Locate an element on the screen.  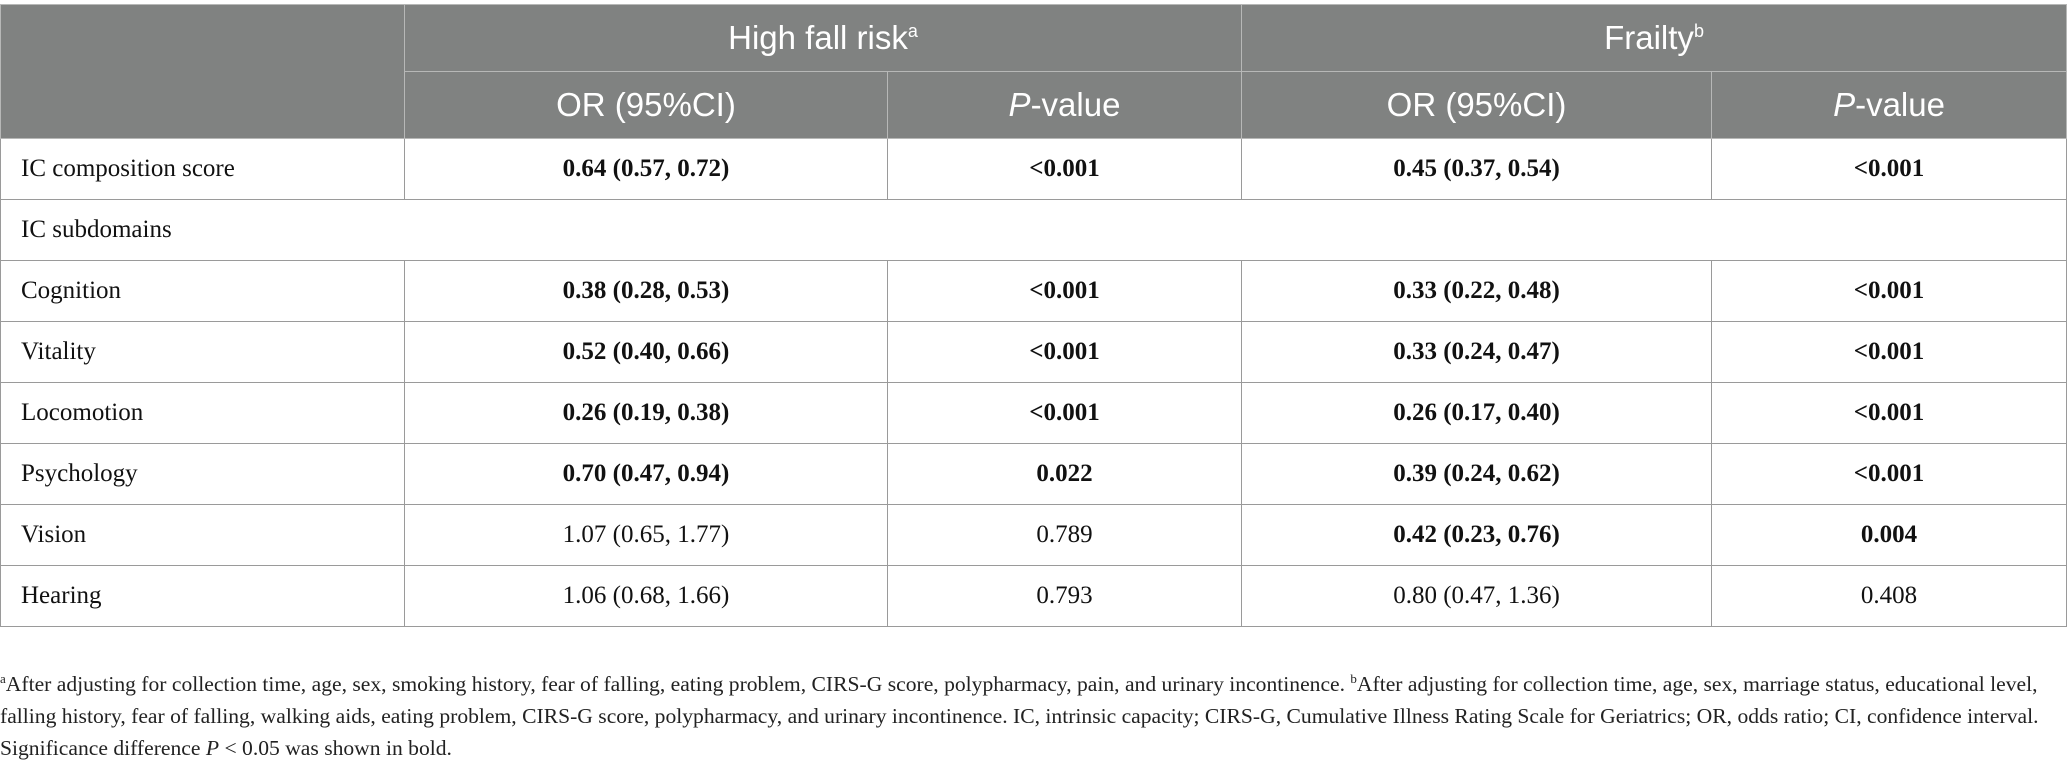
or-frailty-cell: 0.33 (0.22, 0.48) is located at coordinates (1477, 291).